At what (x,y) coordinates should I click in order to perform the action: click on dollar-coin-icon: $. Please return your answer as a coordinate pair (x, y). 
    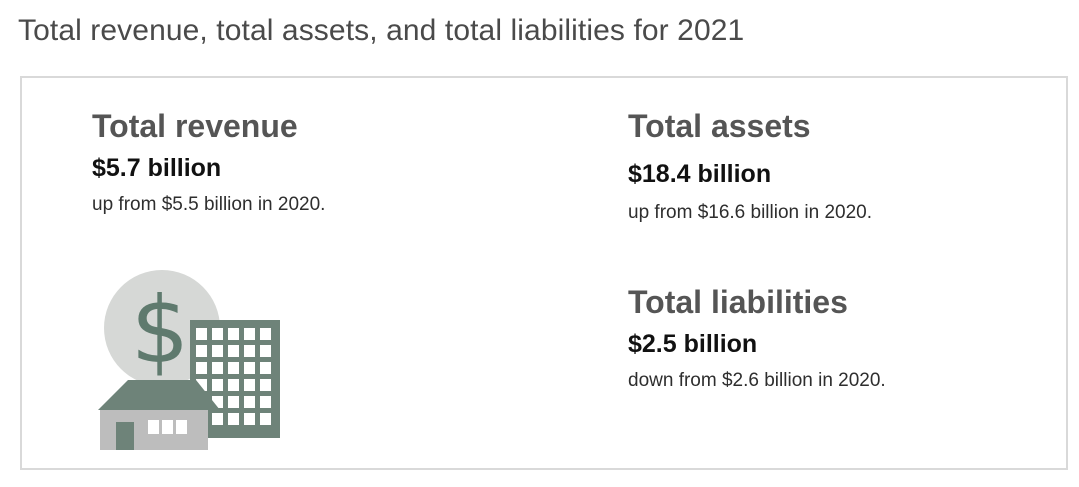
    Looking at the image, I should click on (162, 328).